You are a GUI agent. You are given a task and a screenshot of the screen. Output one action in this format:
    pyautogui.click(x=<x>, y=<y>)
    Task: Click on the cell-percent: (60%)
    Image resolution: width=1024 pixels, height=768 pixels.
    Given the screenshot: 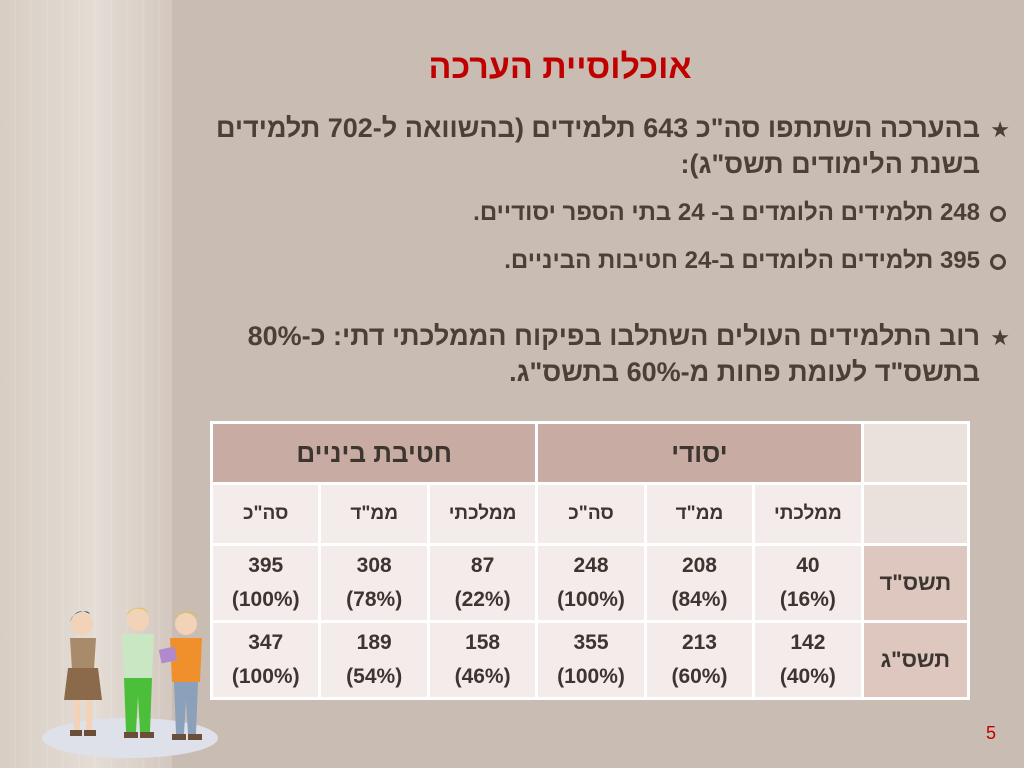 What is the action you would take?
    pyautogui.click(x=699, y=676)
    